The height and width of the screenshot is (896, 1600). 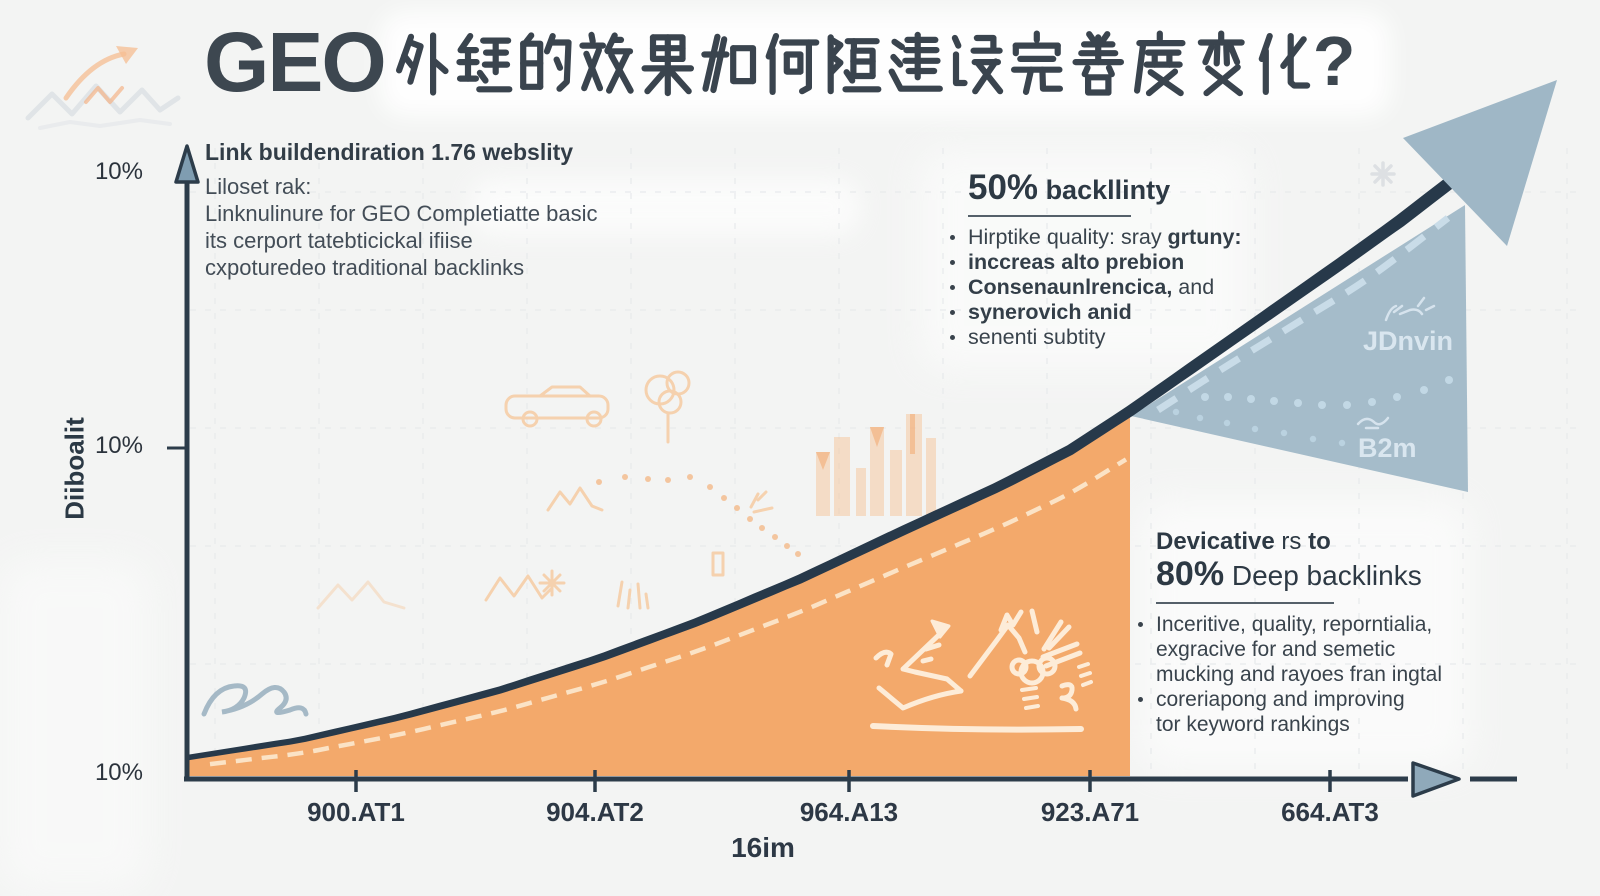 What do you see at coordinates (1408, 341) in the screenshot?
I see `svg-text: JDnvin` at bounding box center [1408, 341].